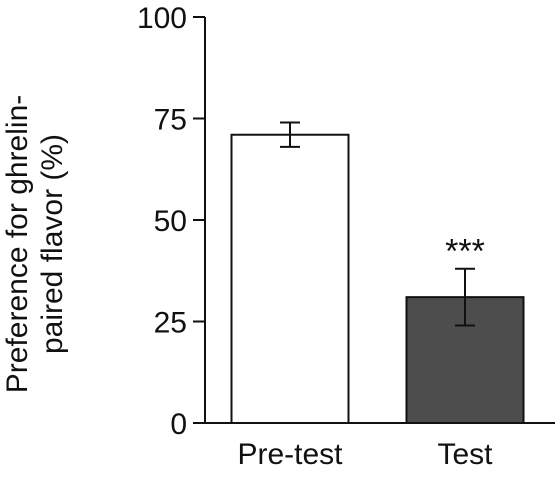 This screenshot has height=479, width=555. Describe the element at coordinates (380, 446) in the screenshot. I see `x-axis: Pre-test Test` at that location.